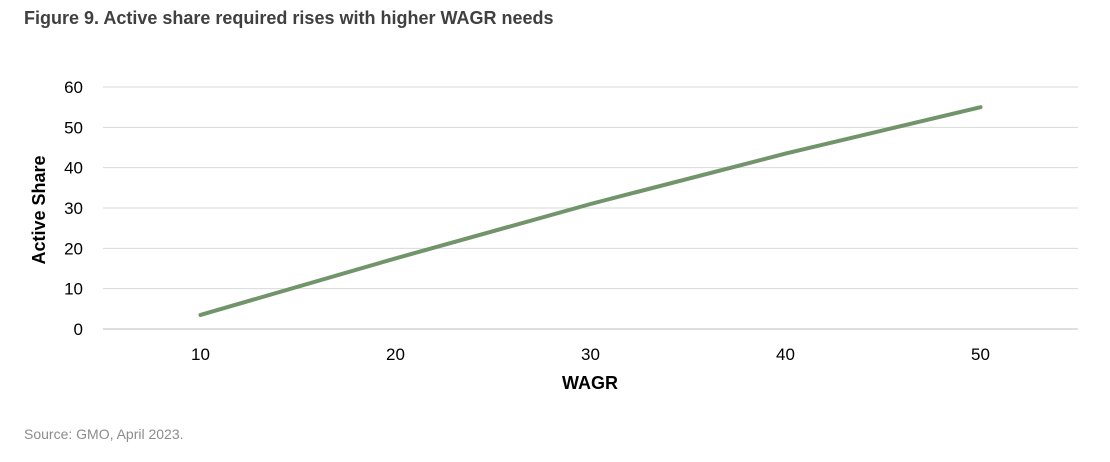  Describe the element at coordinates (73, 127) in the screenshot. I see `y-tick-label: 50` at that location.